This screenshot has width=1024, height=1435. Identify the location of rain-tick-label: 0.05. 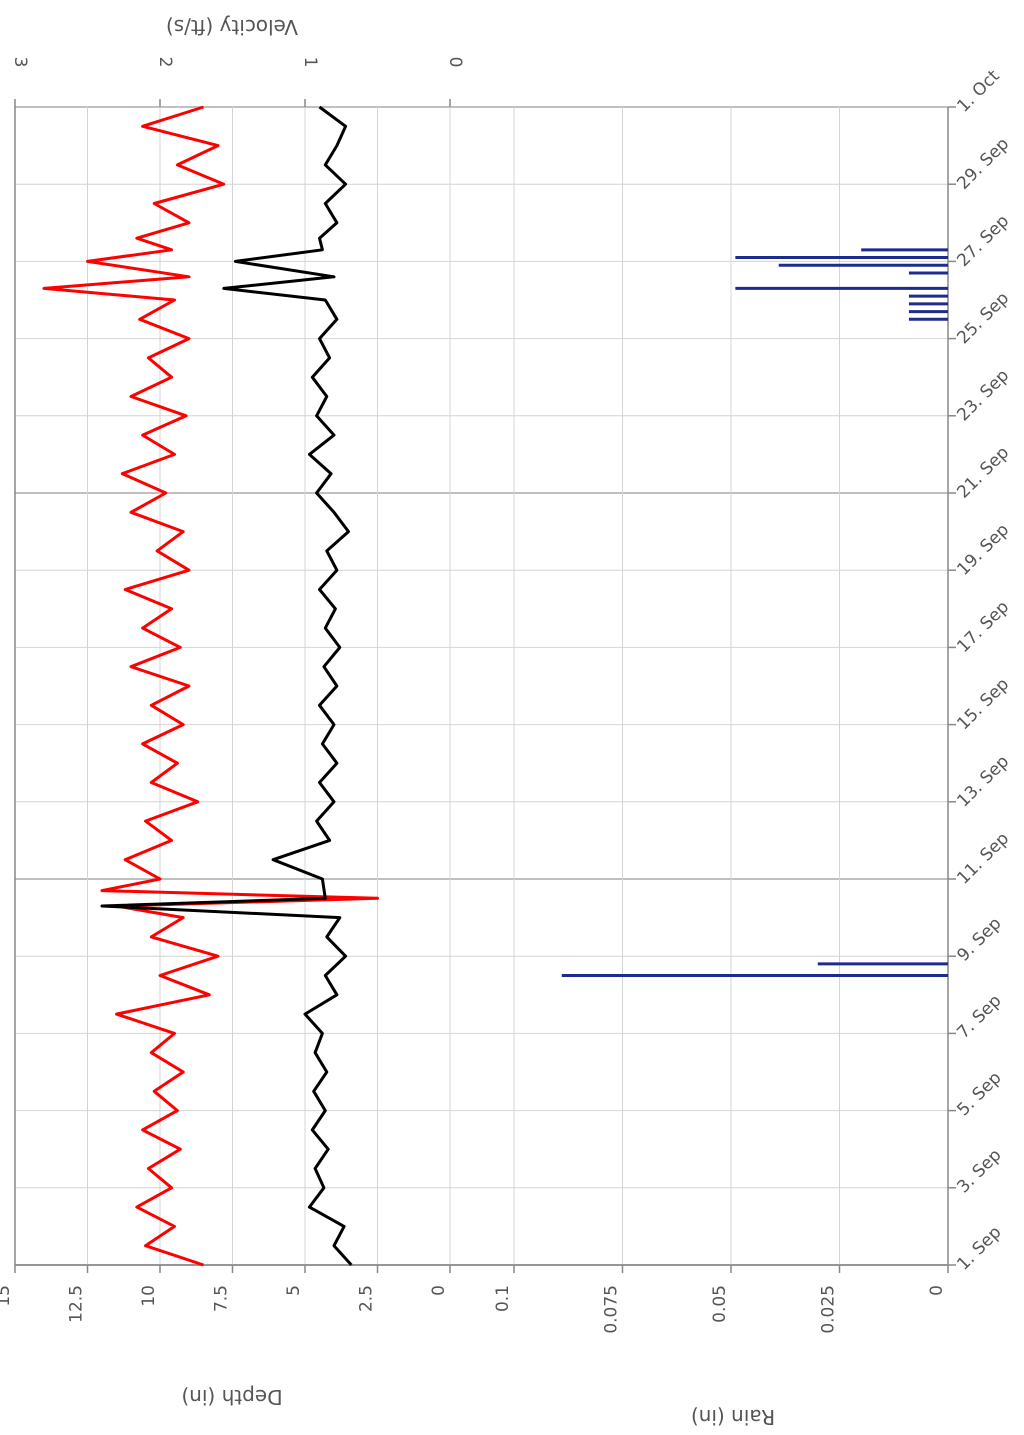
(720, 1304).